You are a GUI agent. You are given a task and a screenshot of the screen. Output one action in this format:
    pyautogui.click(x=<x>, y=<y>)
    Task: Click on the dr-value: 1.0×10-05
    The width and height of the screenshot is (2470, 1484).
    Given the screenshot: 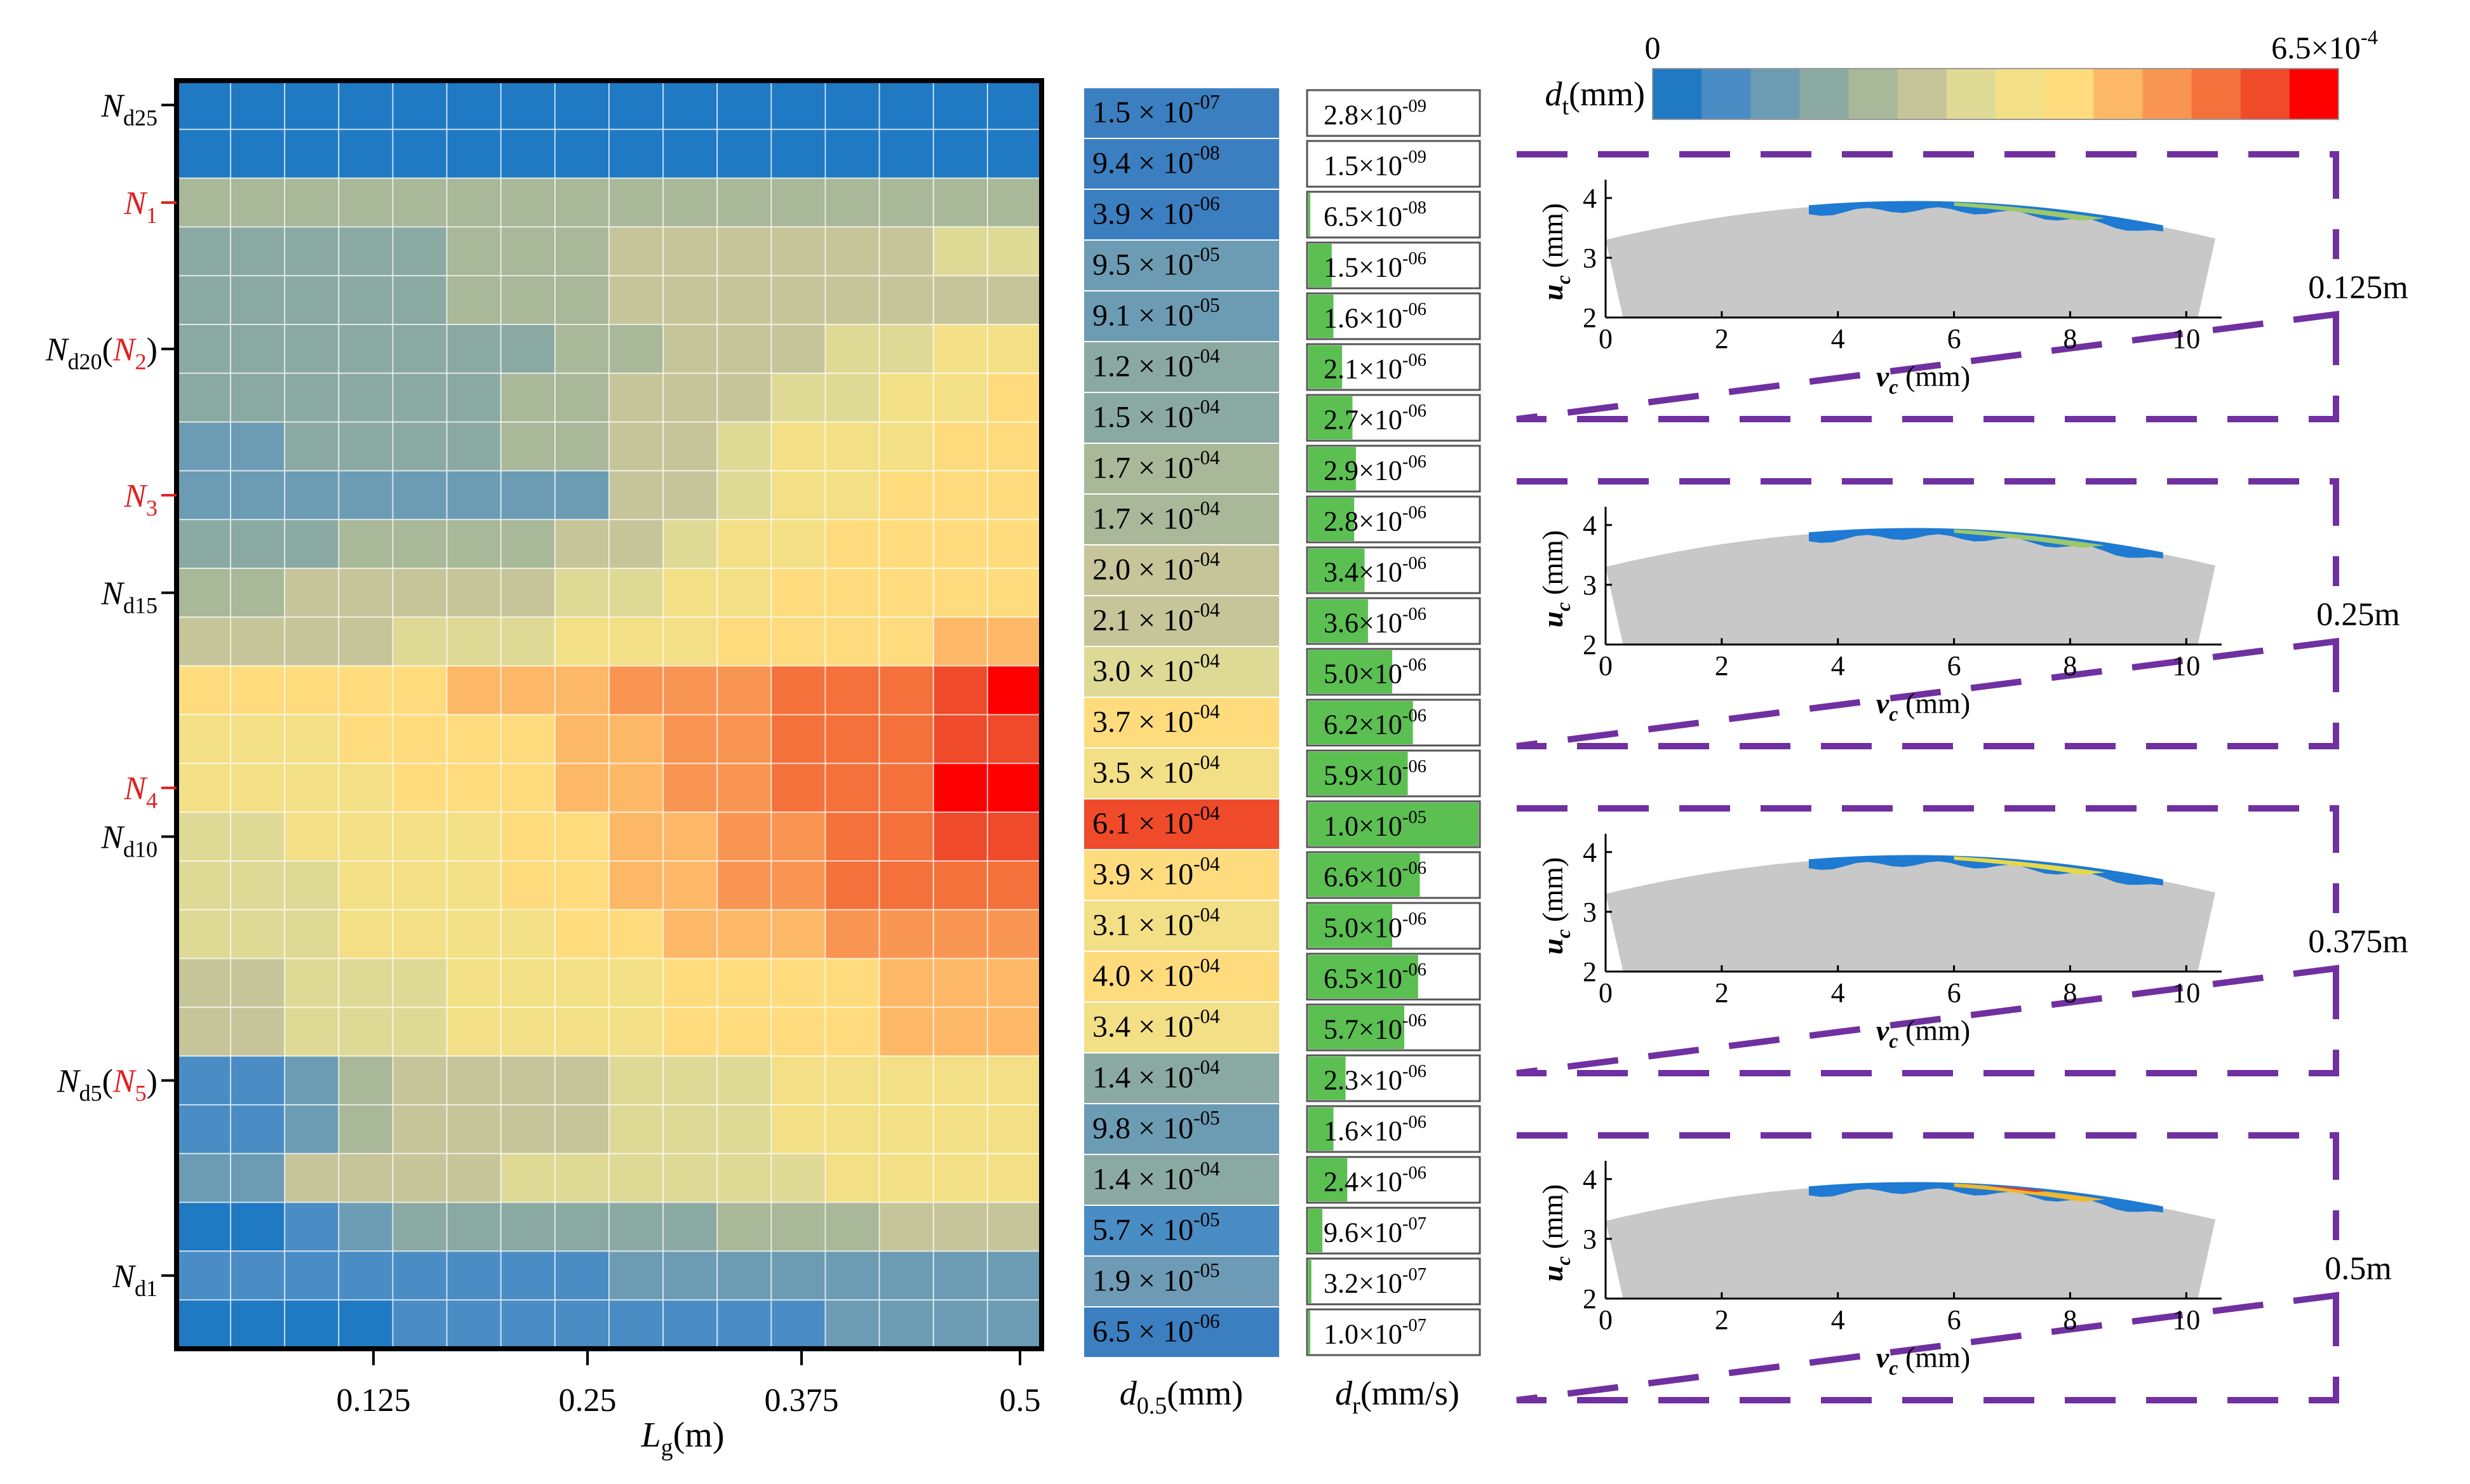 What is the action you would take?
    pyautogui.click(x=1375, y=825)
    